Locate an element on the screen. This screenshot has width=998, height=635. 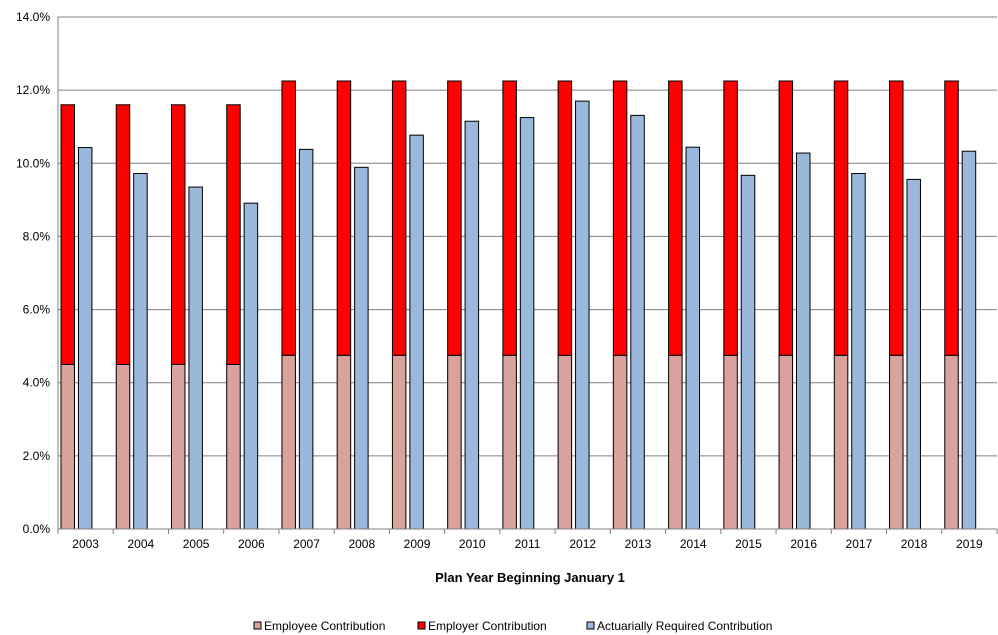
x-tick-label: 2010 is located at coordinates (472, 544).